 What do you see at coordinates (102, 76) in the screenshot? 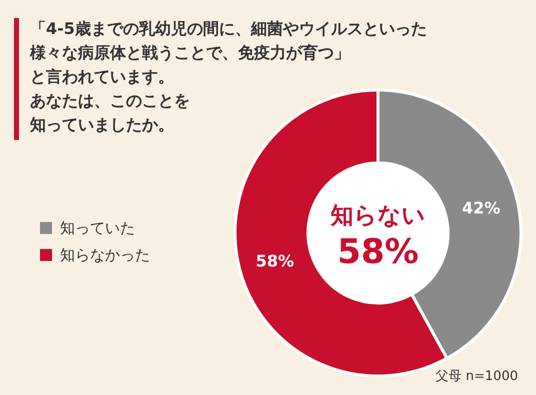
I see `chart-subtitle: と言われています。` at bounding box center [102, 76].